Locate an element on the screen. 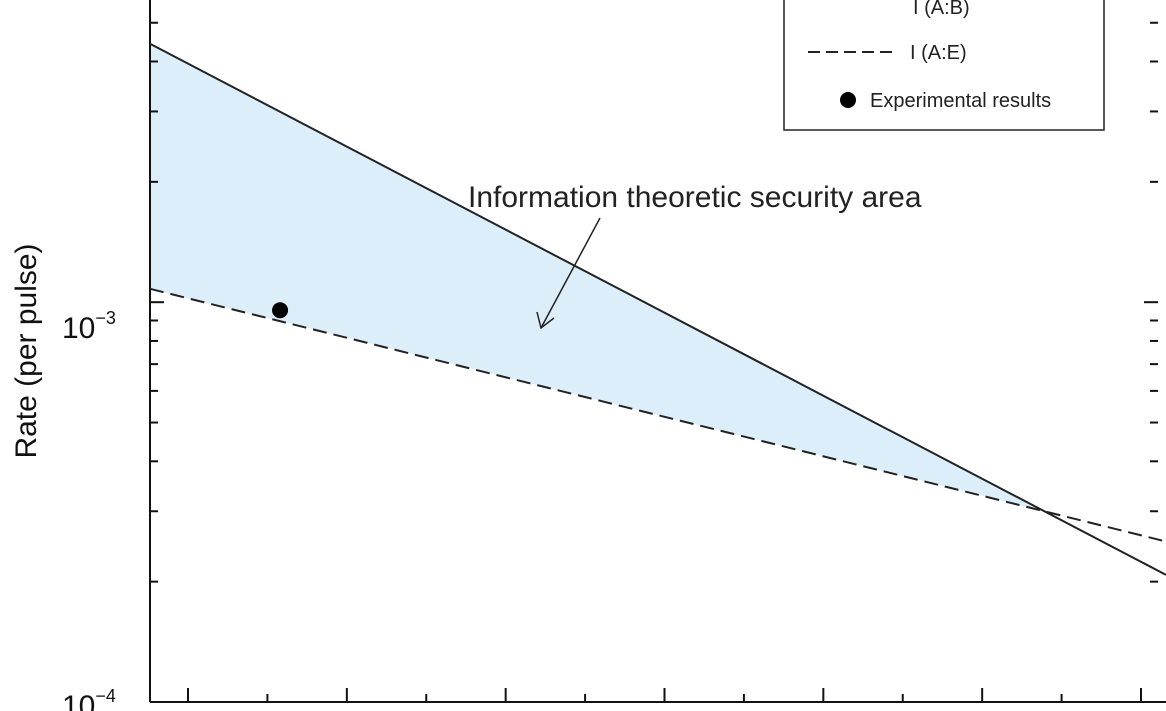  legend: I (A:B) I (A:E) Experimental results is located at coordinates (944, 65).